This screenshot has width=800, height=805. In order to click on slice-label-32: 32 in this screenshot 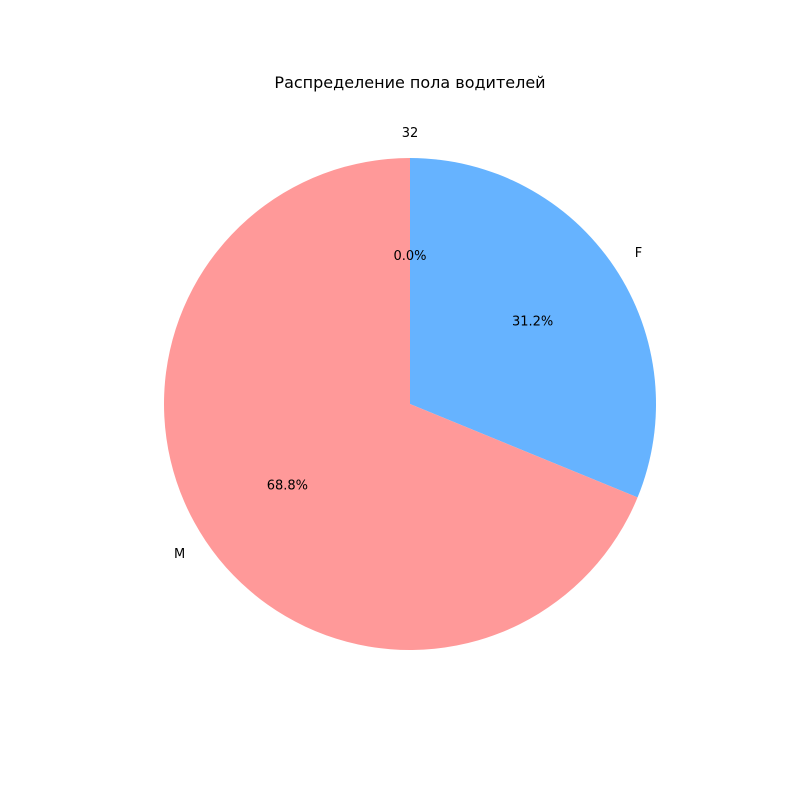, I will do `click(410, 133)`.